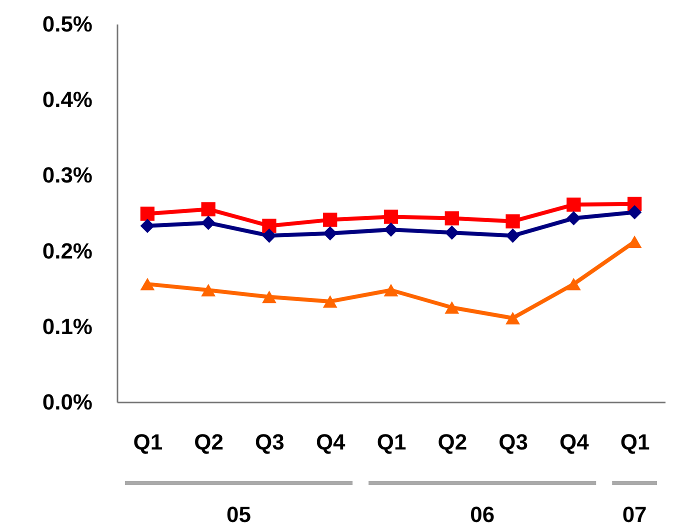 The image size is (675, 527). I want to click on y-tick-label: 0.2%, so click(67, 251).